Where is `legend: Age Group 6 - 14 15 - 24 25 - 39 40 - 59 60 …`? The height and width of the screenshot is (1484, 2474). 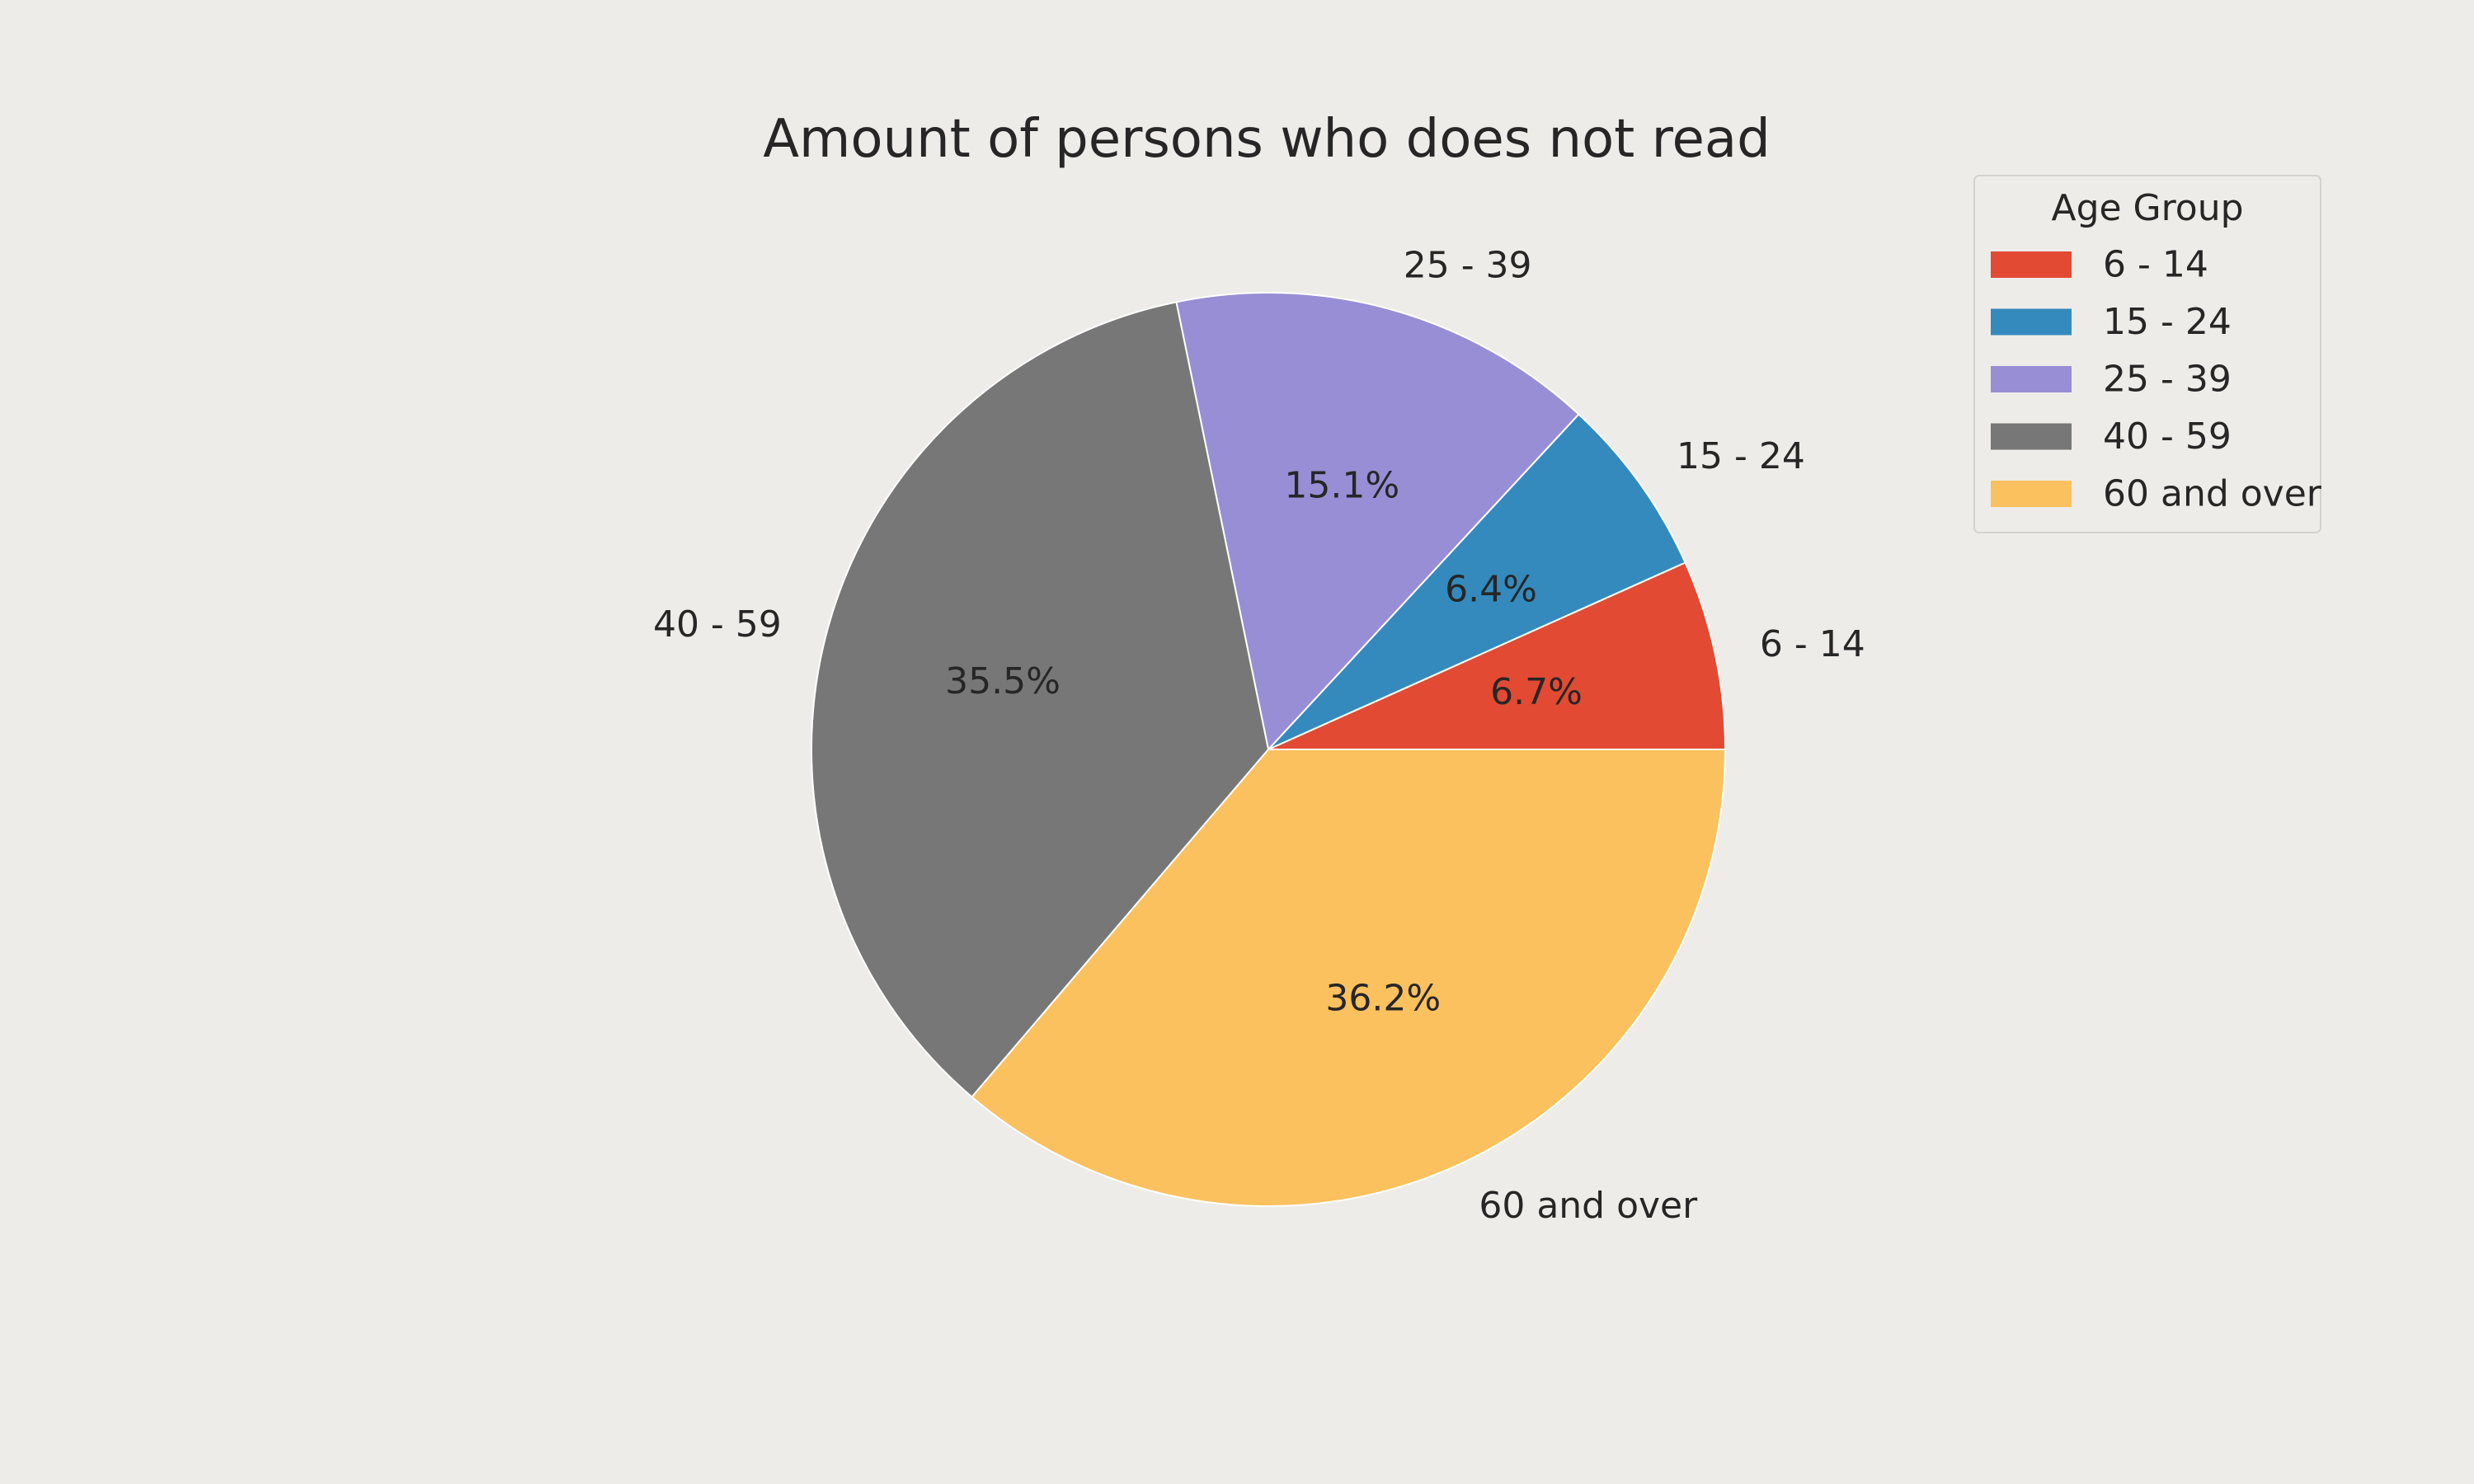
legend: Age Group 6 - 14 15 - 24 25 - 39 40 - 59 60 … is located at coordinates (2147, 354).